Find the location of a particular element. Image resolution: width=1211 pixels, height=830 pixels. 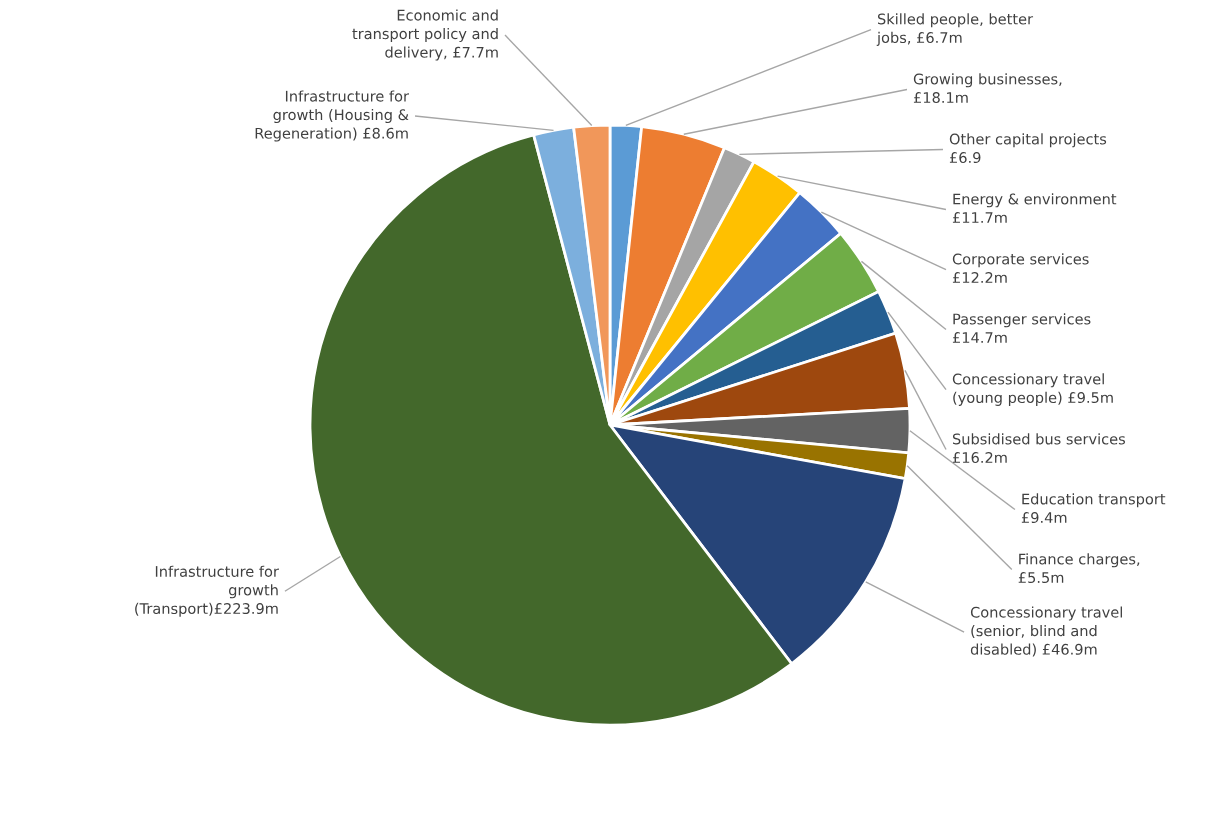

slice-label: Subsidised bus services £16.2m is located at coordinates (1039, 448).